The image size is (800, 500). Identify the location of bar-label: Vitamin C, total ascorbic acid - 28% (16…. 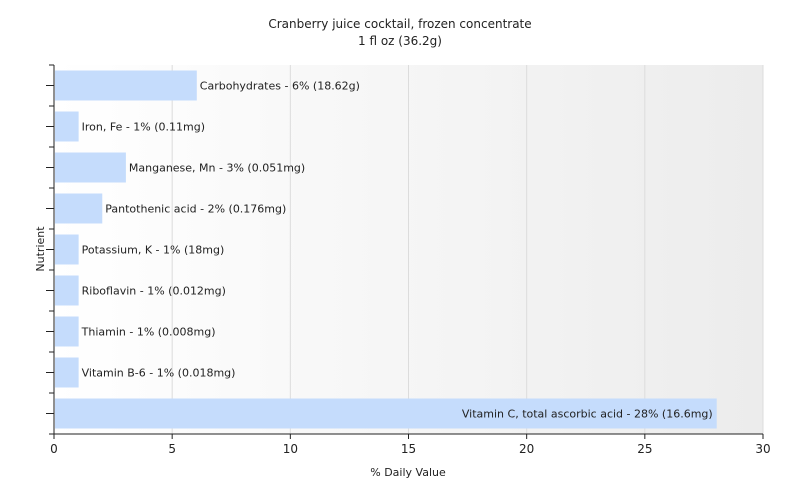
(587, 414).